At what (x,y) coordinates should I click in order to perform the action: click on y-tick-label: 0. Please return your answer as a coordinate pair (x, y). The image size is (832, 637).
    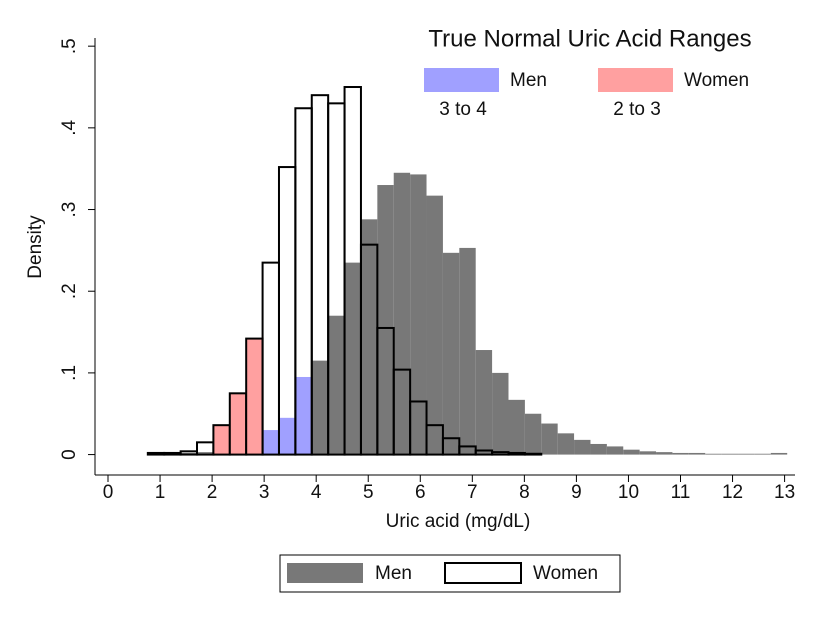
    Looking at the image, I should click on (69, 454).